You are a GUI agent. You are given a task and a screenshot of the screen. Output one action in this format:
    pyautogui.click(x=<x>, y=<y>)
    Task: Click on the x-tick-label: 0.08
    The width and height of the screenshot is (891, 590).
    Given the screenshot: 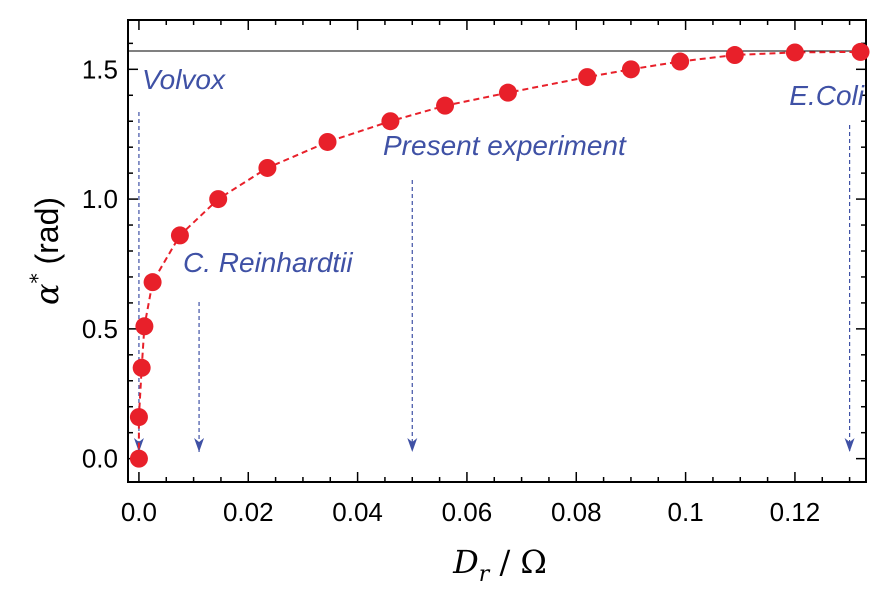 What is the action you would take?
    pyautogui.click(x=576, y=512)
    